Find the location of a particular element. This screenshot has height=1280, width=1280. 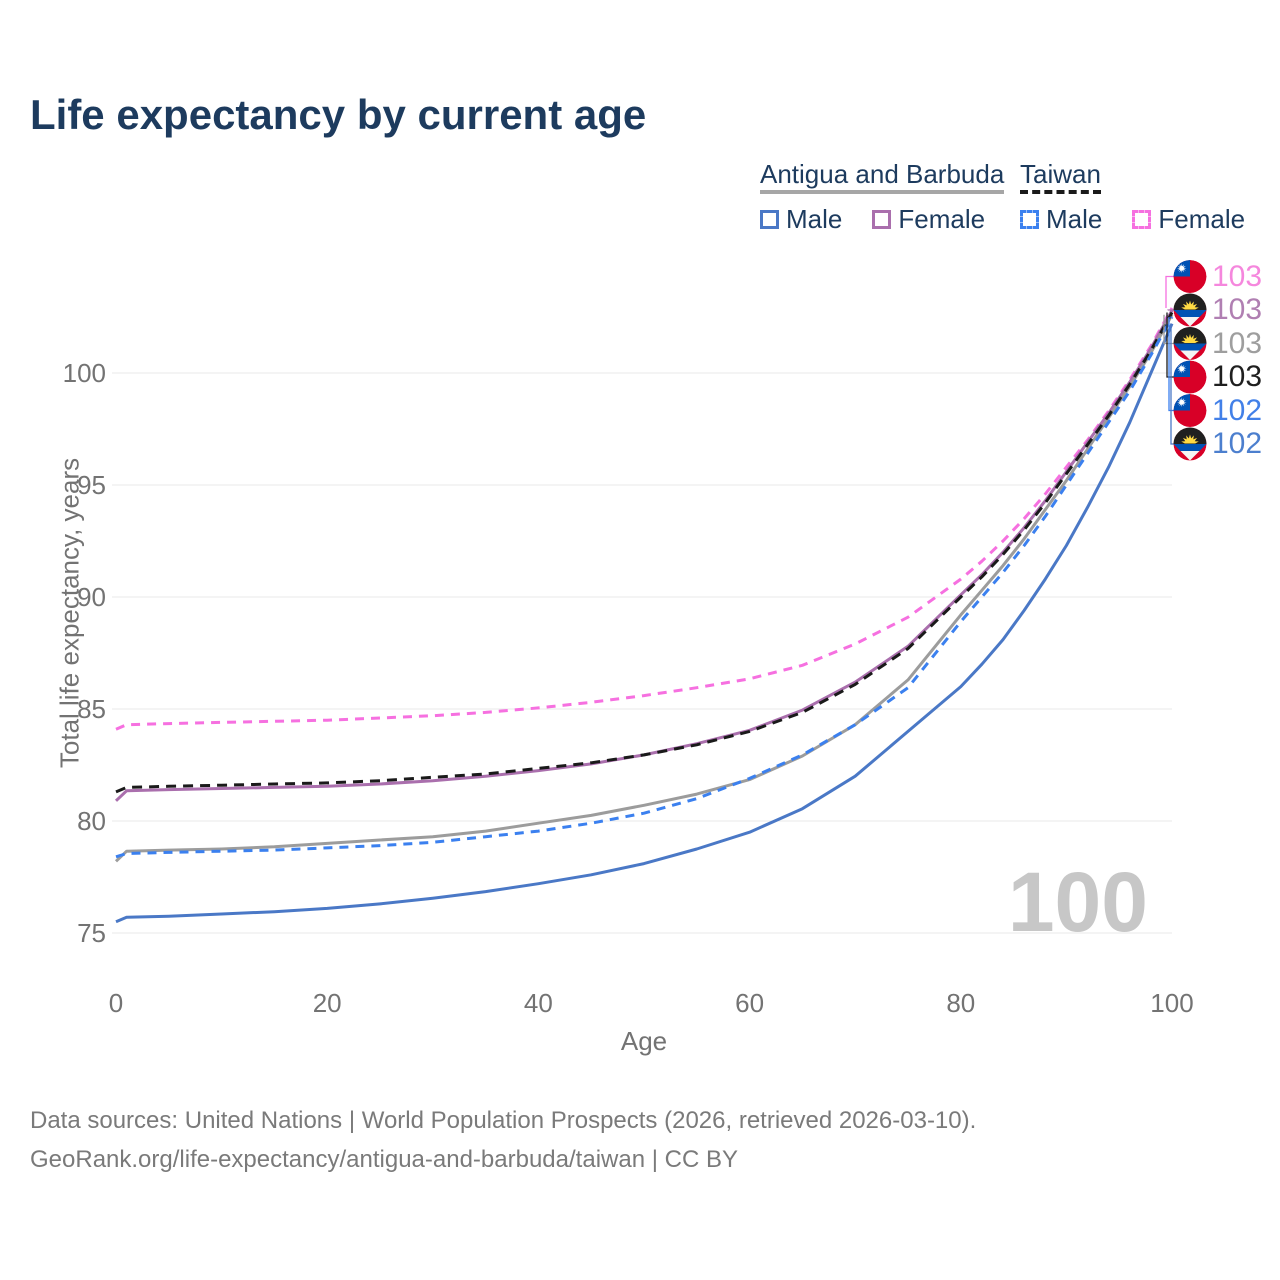

x-tick-label-20: 20 is located at coordinates (327, 1003).